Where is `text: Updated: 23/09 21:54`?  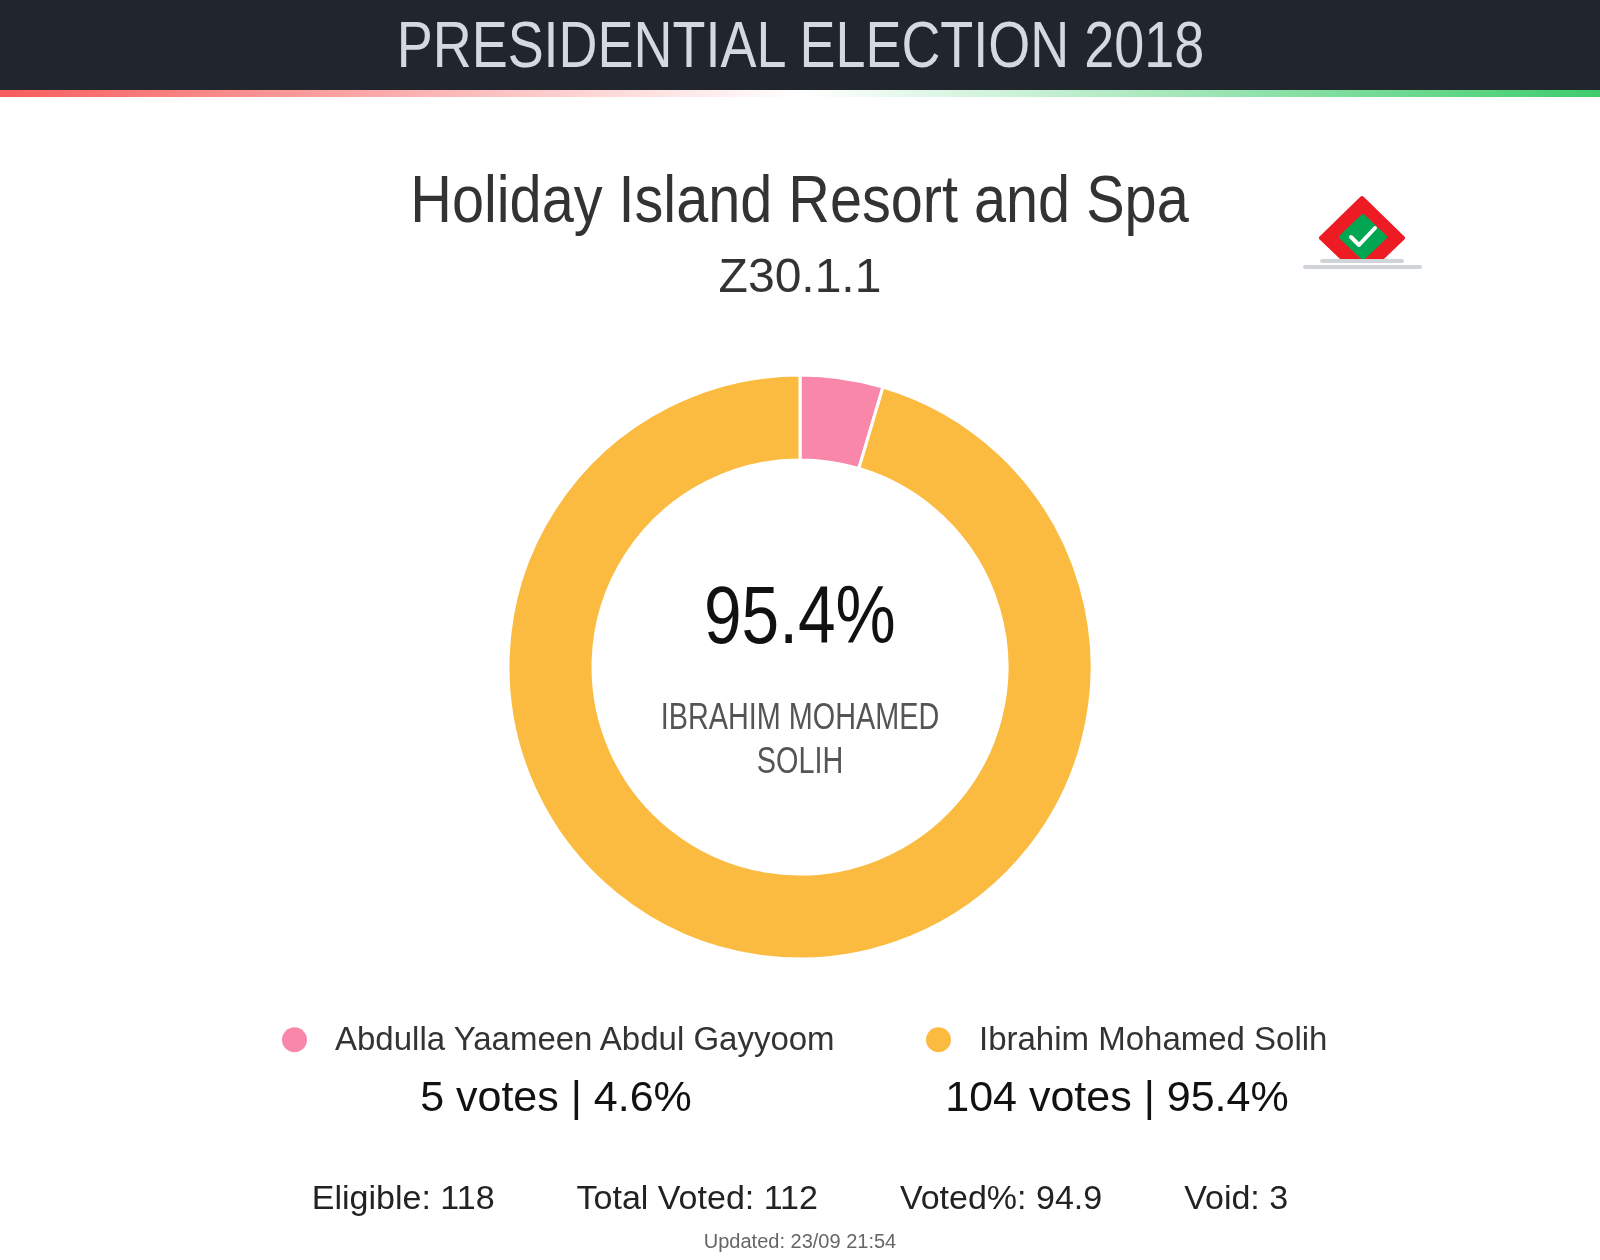
text: Updated: 23/09 21:54 is located at coordinates (800, 1241).